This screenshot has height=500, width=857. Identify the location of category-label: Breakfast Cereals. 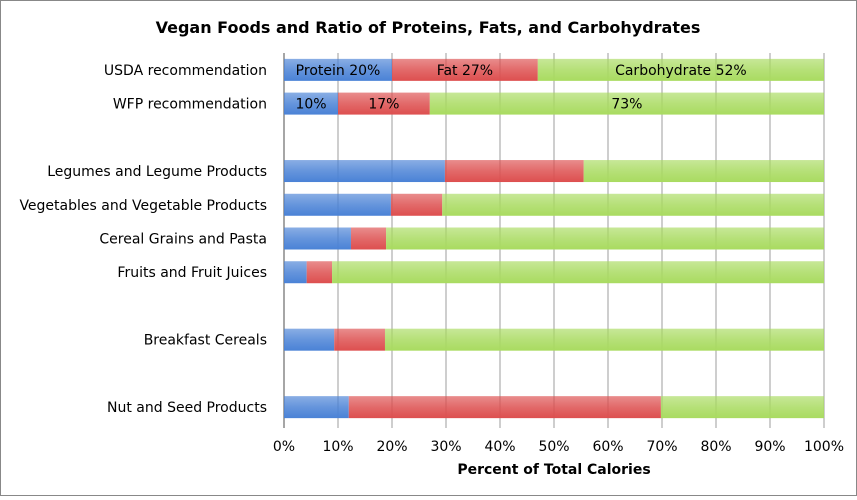
(205, 341).